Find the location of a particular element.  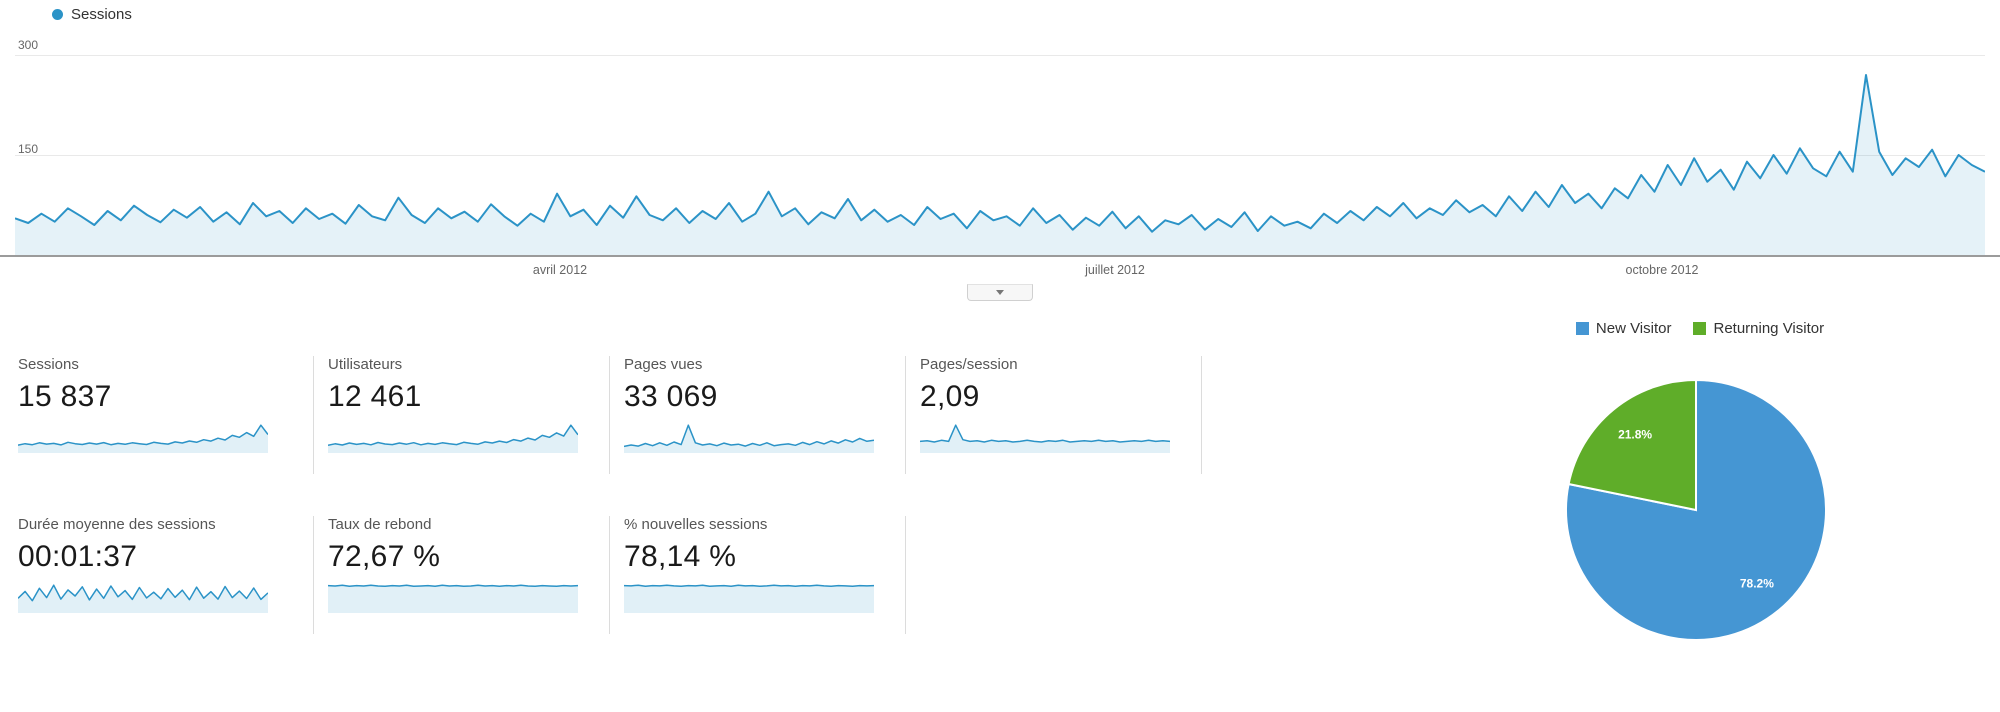

legend-item-new-visitor: New Visitor is located at coordinates (1623, 328).